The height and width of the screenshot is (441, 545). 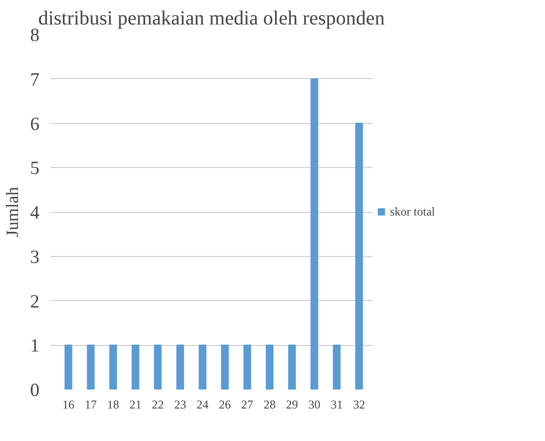 What do you see at coordinates (224, 405) in the screenshot?
I see `x-tick-label: 26` at bounding box center [224, 405].